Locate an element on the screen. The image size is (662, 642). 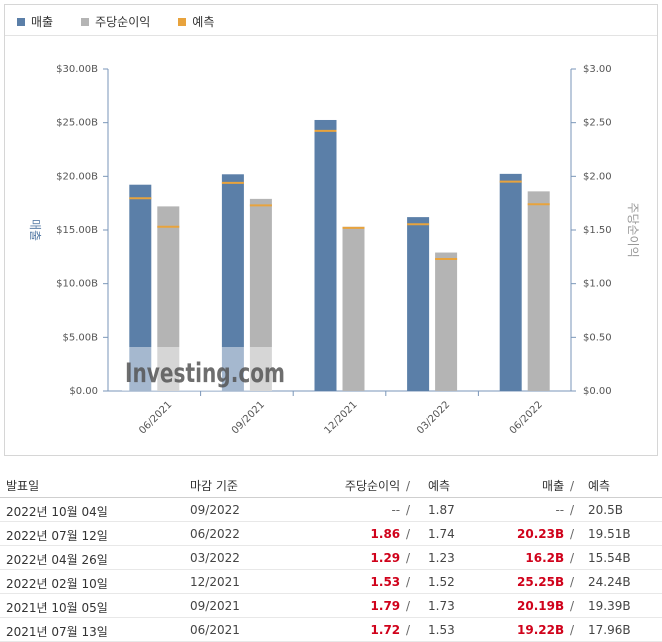
cell-period-end: 03/2022 is located at coordinates (215, 558).